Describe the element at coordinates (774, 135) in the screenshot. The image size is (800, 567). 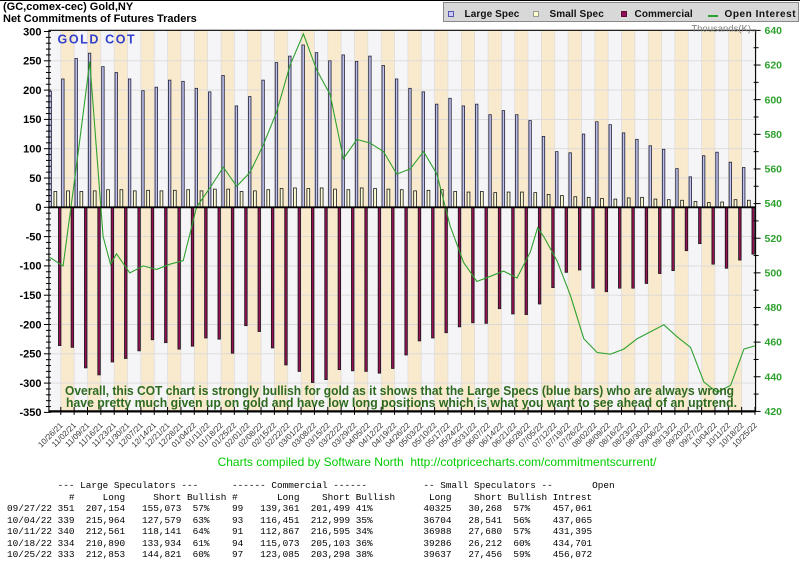
I see `svg-text: 580` at that location.